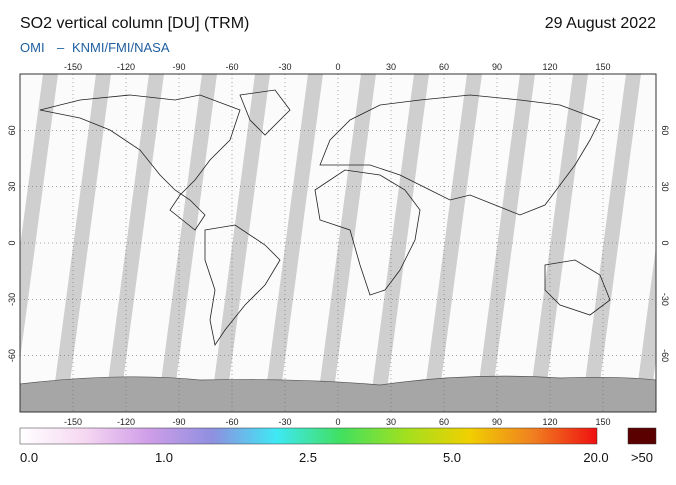 The image size is (676, 485). What do you see at coordinates (29, 457) in the screenshot?
I see `colorbar-label: 0.0` at bounding box center [29, 457].